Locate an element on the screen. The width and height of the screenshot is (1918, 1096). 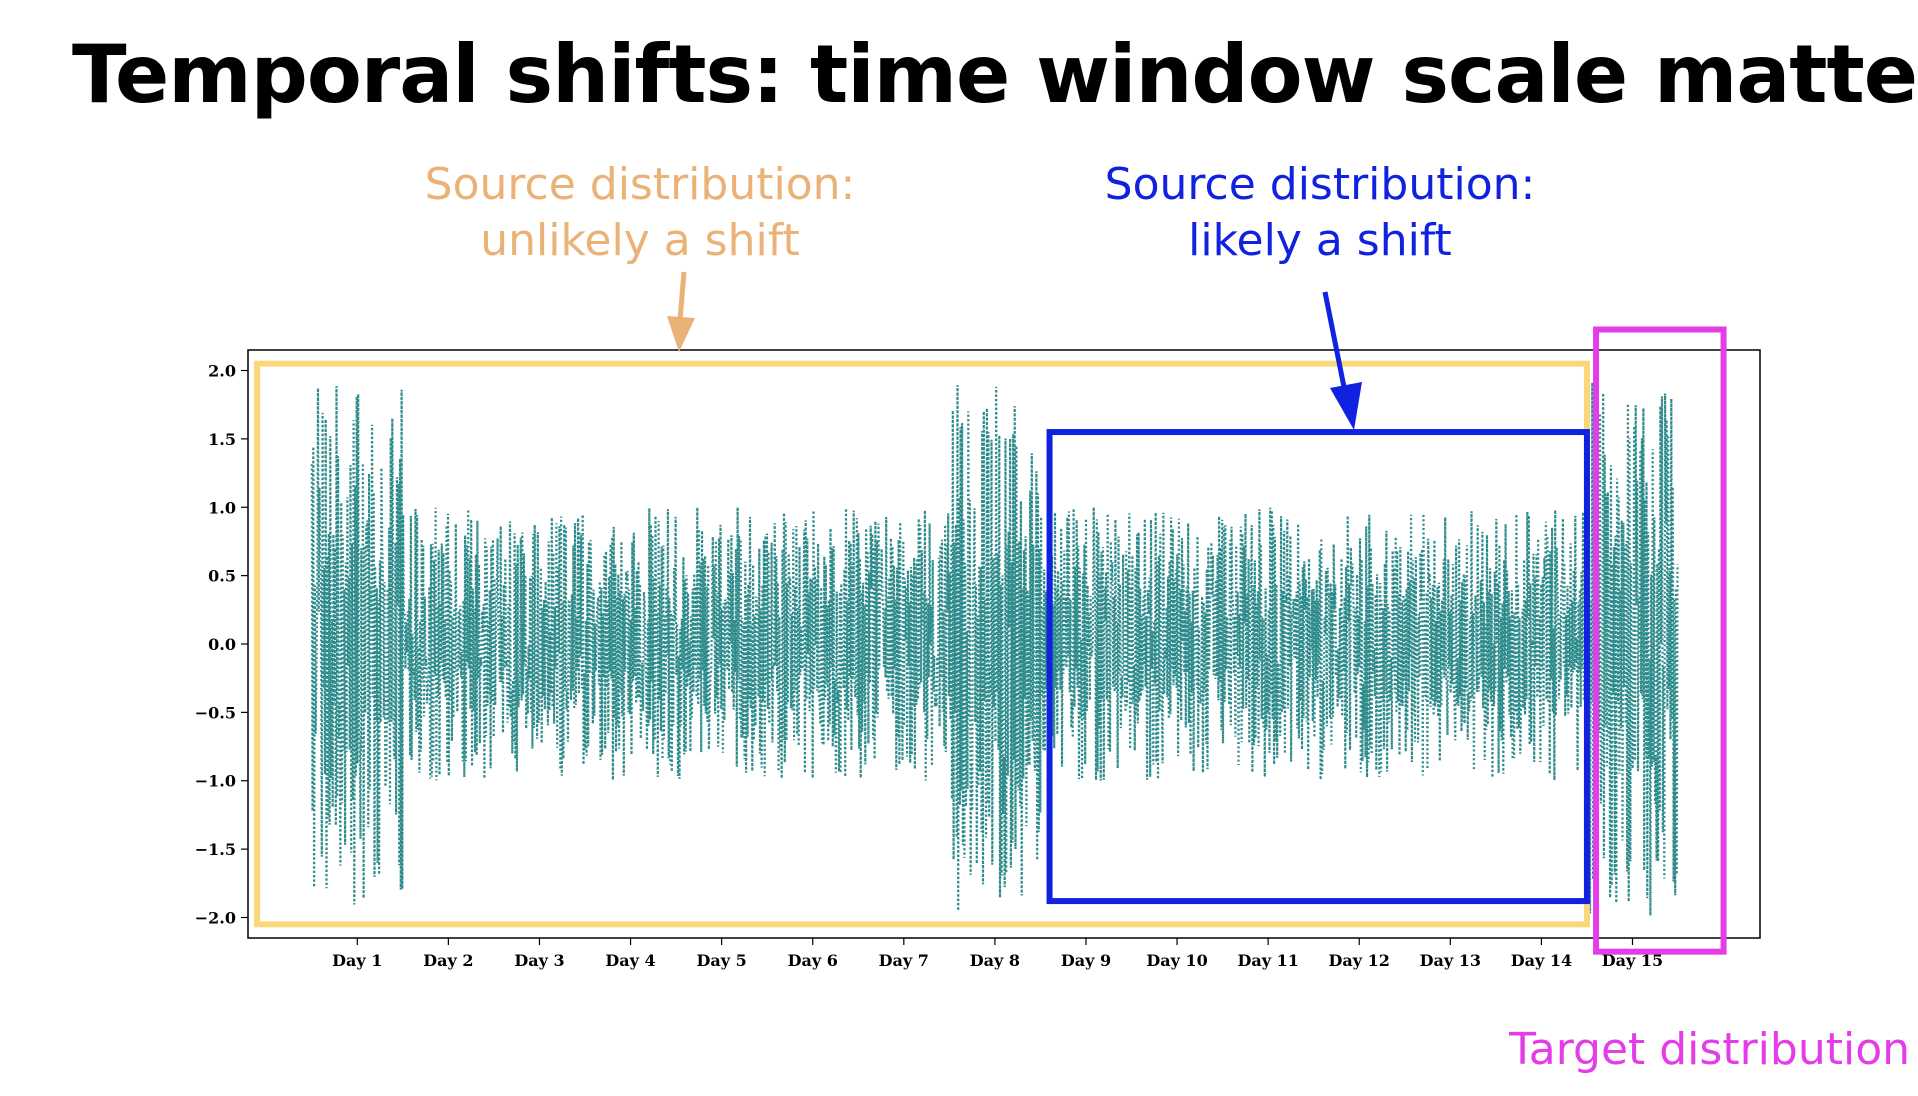
source-likely-line1: Source distribution: is located at coordinates (1320, 184).